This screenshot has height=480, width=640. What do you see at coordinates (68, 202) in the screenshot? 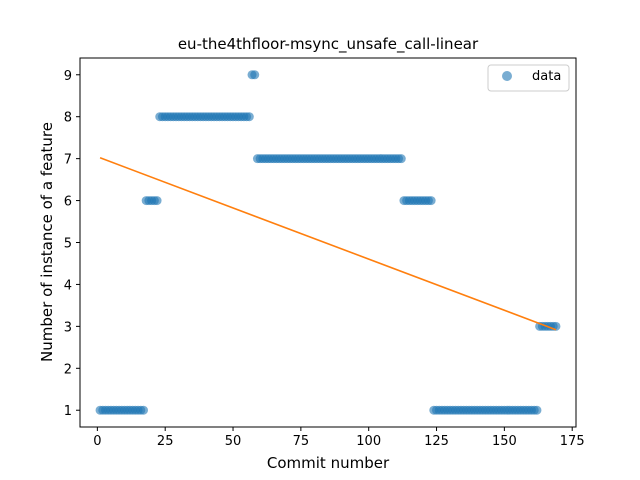
I see `y-tick-label: 6` at bounding box center [68, 202].